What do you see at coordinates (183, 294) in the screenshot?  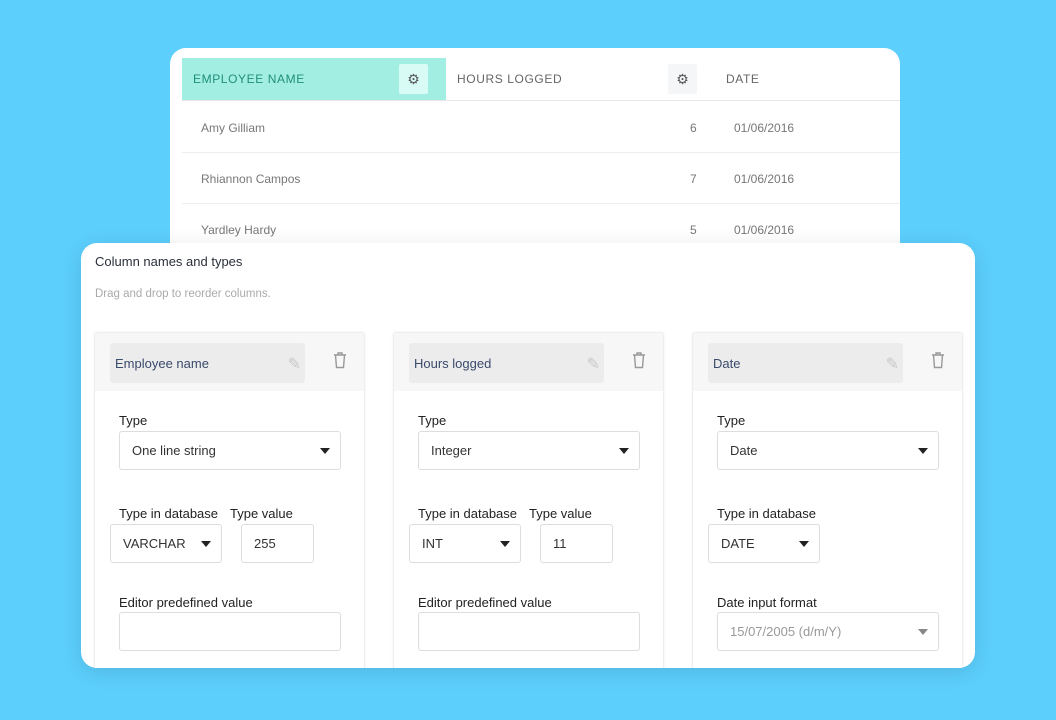 I see `panel-subtitle: Drag and drop to reorder columns.` at bounding box center [183, 294].